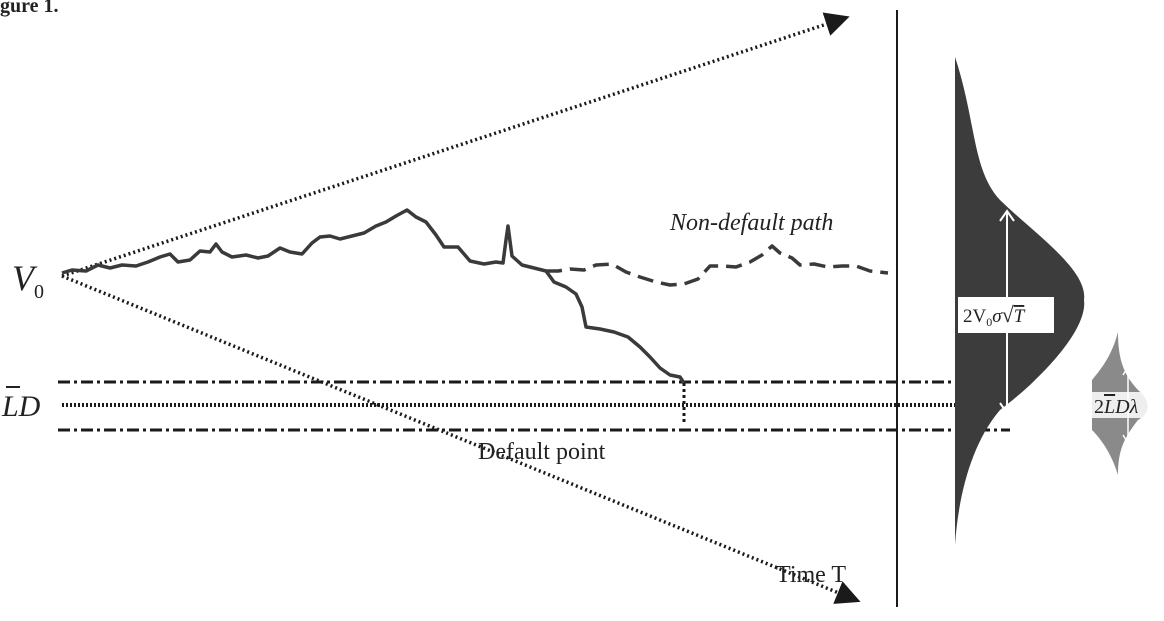  Describe the element at coordinates (994, 315) in the screenshot. I see `asset-spread-label: 2V0σ√T` at that location.